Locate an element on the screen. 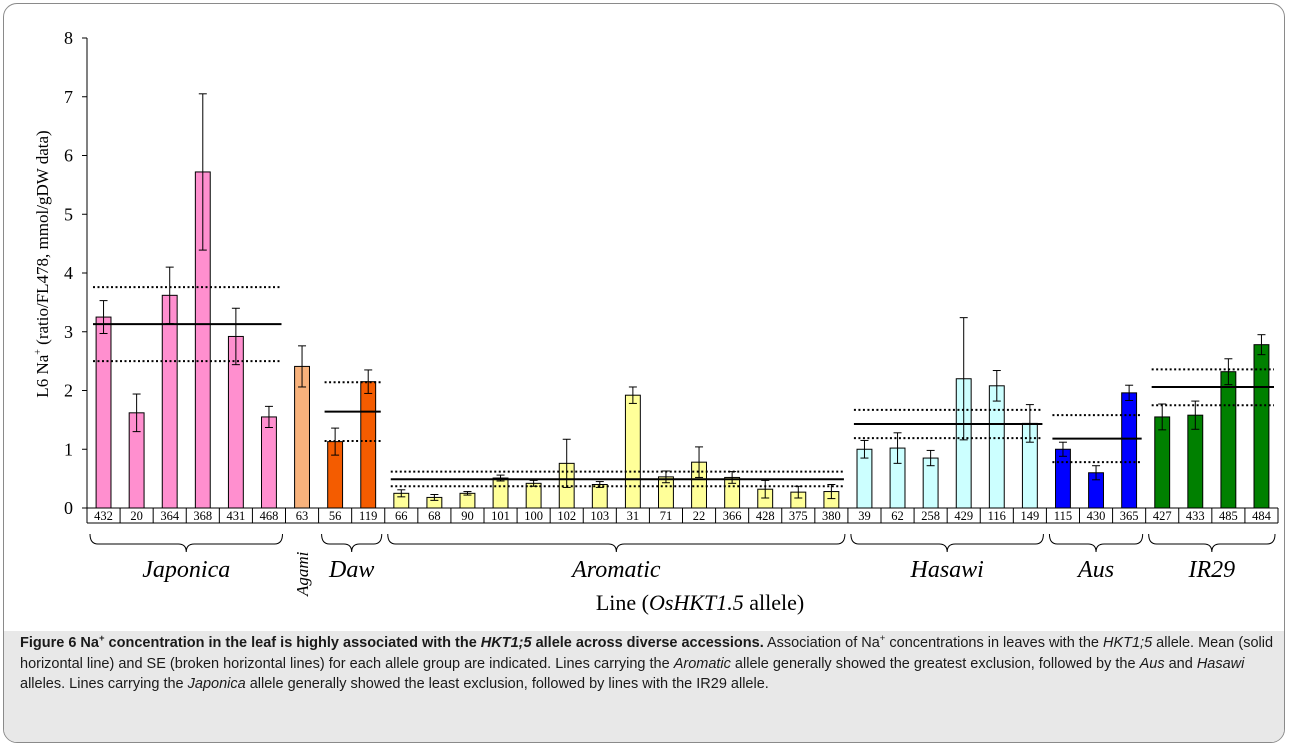 This screenshot has width=1292, height=750. group-brace-Hasawi is located at coordinates (947, 543).